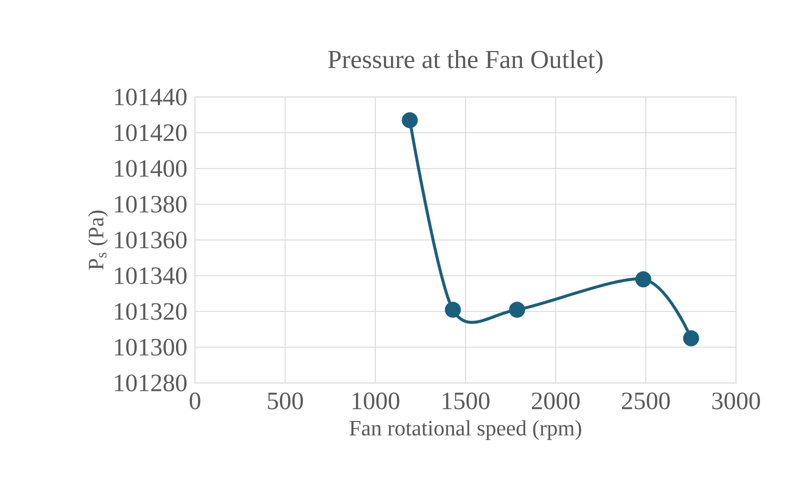  What do you see at coordinates (150, 275) in the screenshot?
I see `y-tick-label: 101340` at bounding box center [150, 275].